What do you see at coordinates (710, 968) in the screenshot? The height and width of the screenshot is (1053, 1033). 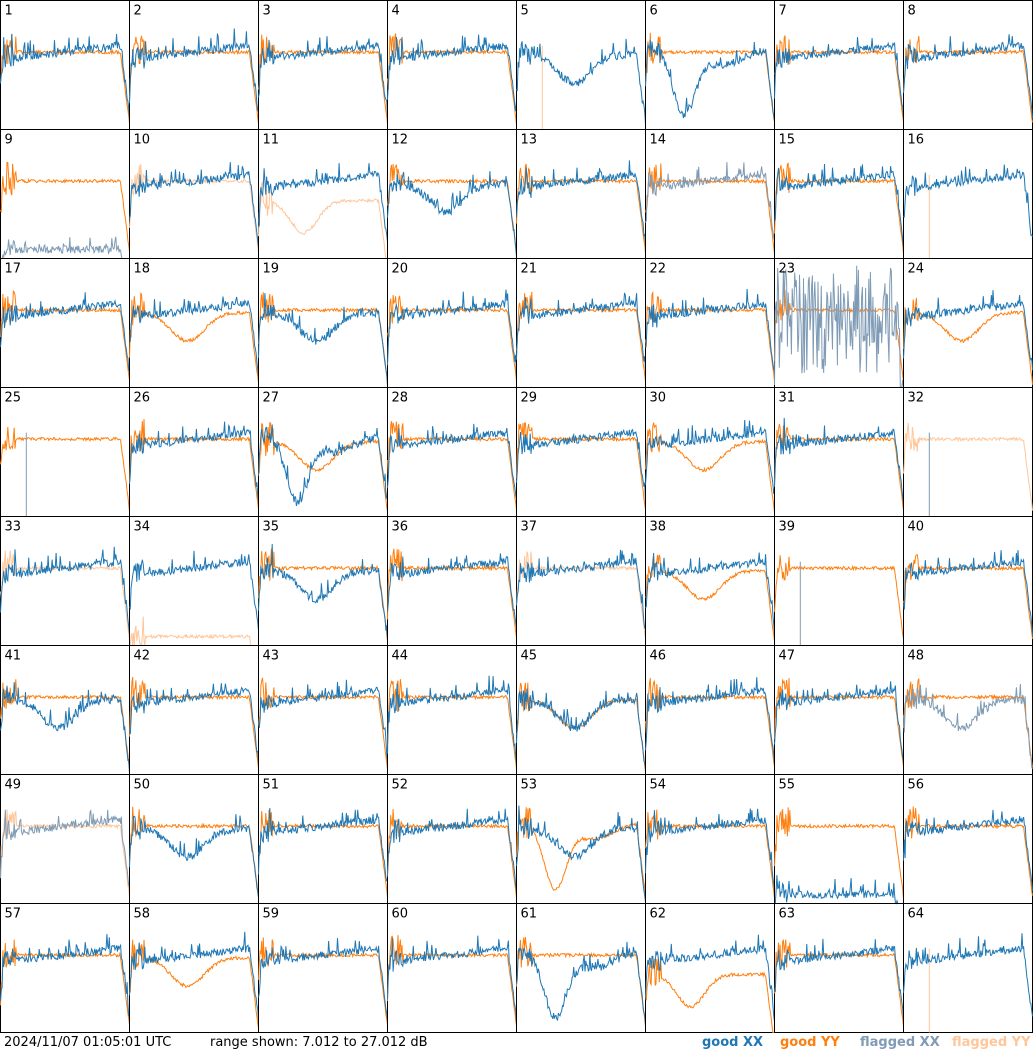 I see `panel-62: 62` at bounding box center [710, 968].